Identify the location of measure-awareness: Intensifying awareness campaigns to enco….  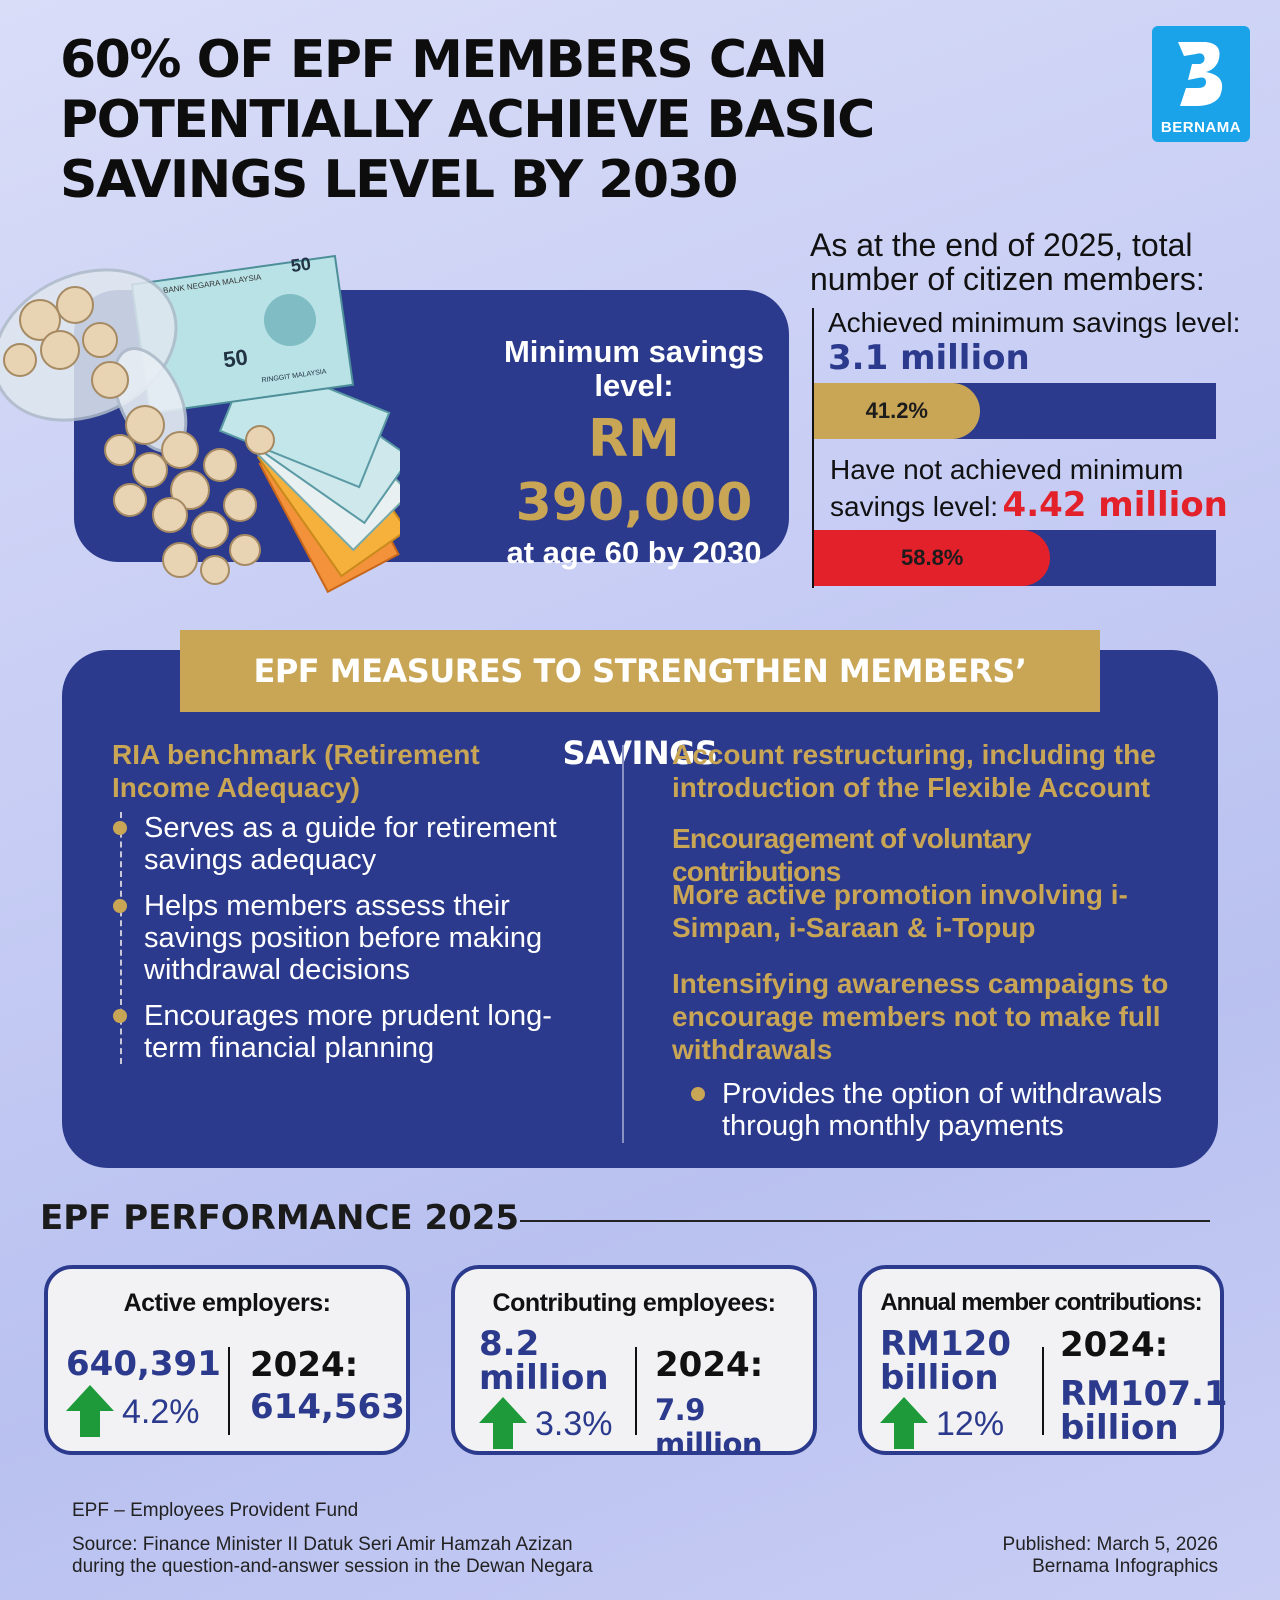
(920, 1016).